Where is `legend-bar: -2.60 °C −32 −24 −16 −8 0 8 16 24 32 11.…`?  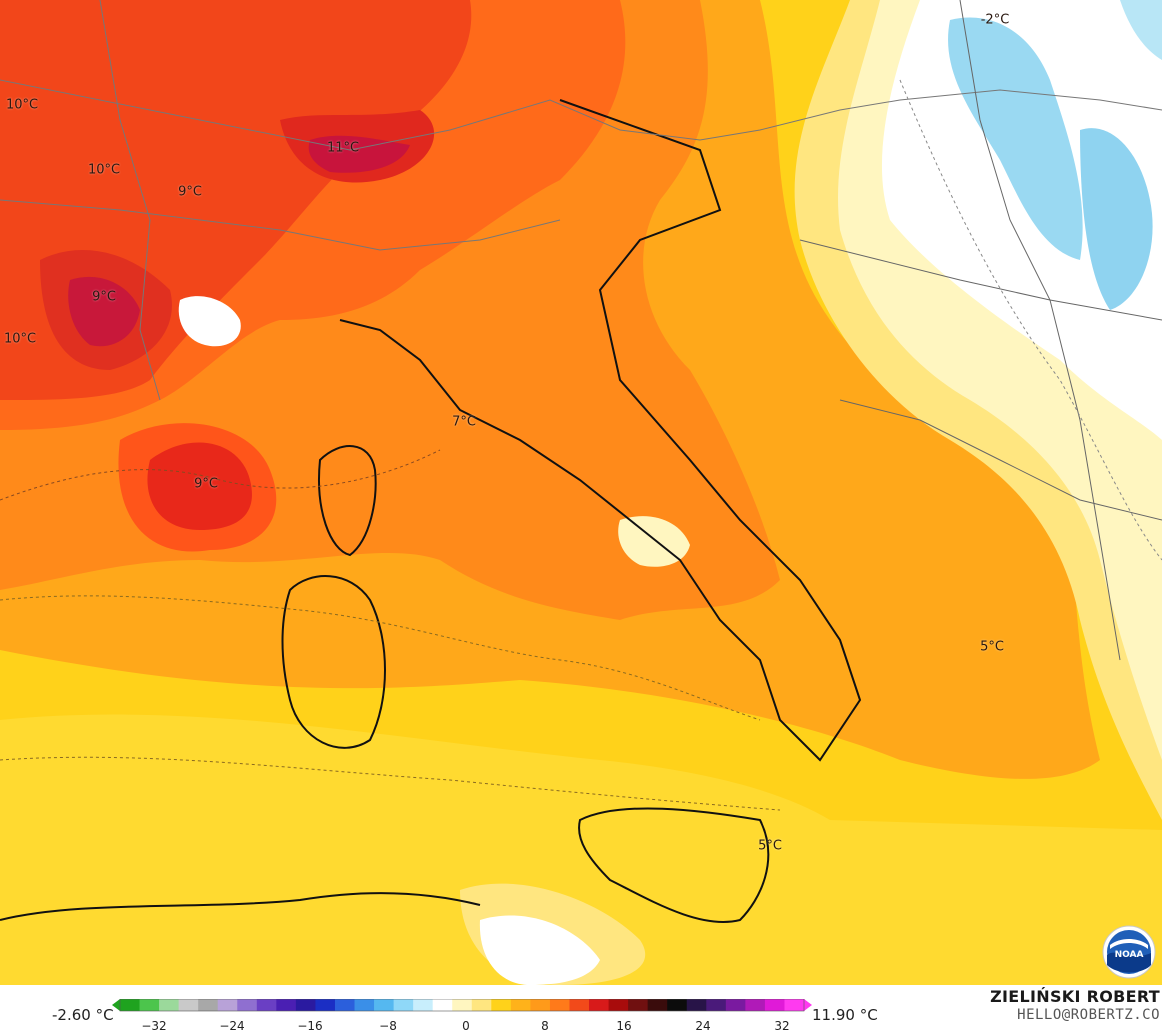
legend-bar: -2.60 °C −32 −24 −16 −8 0 8 16 24 32 11.… is located at coordinates (581, 1010).